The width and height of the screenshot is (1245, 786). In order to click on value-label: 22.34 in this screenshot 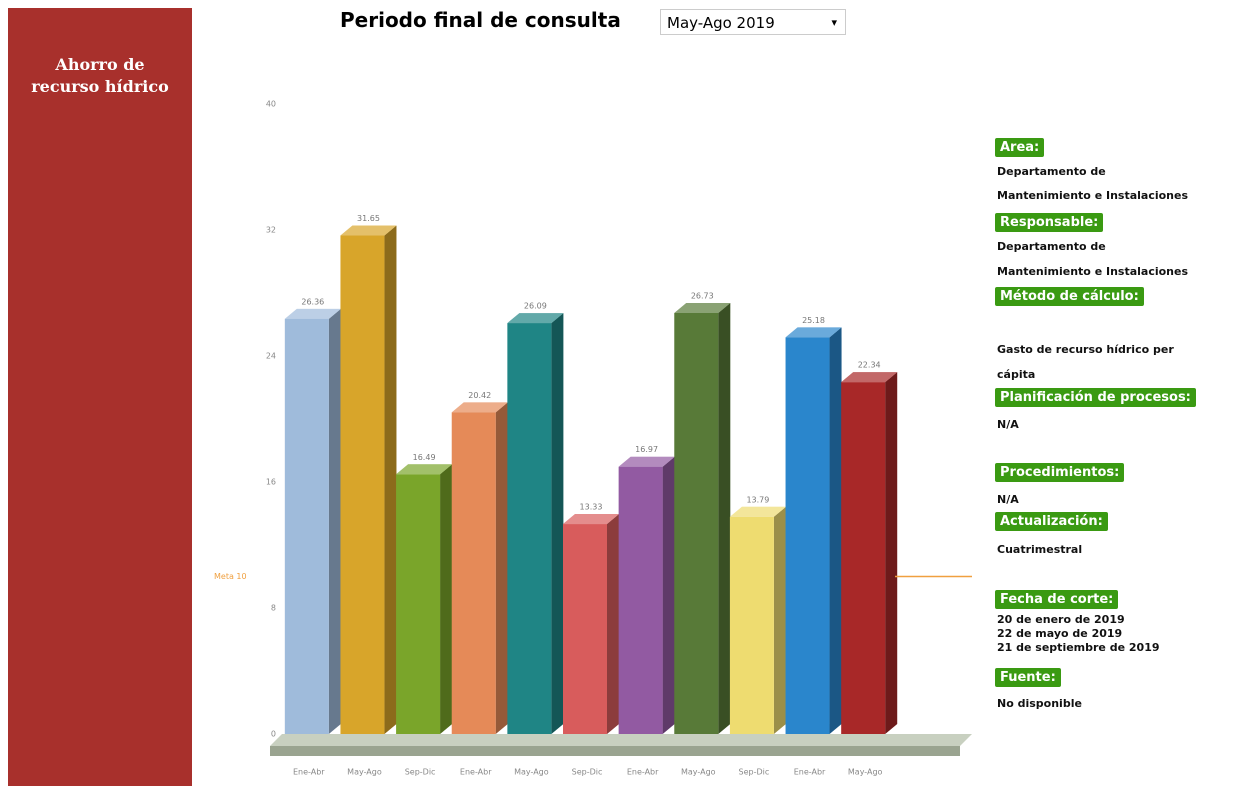, I will do `click(869, 365)`.